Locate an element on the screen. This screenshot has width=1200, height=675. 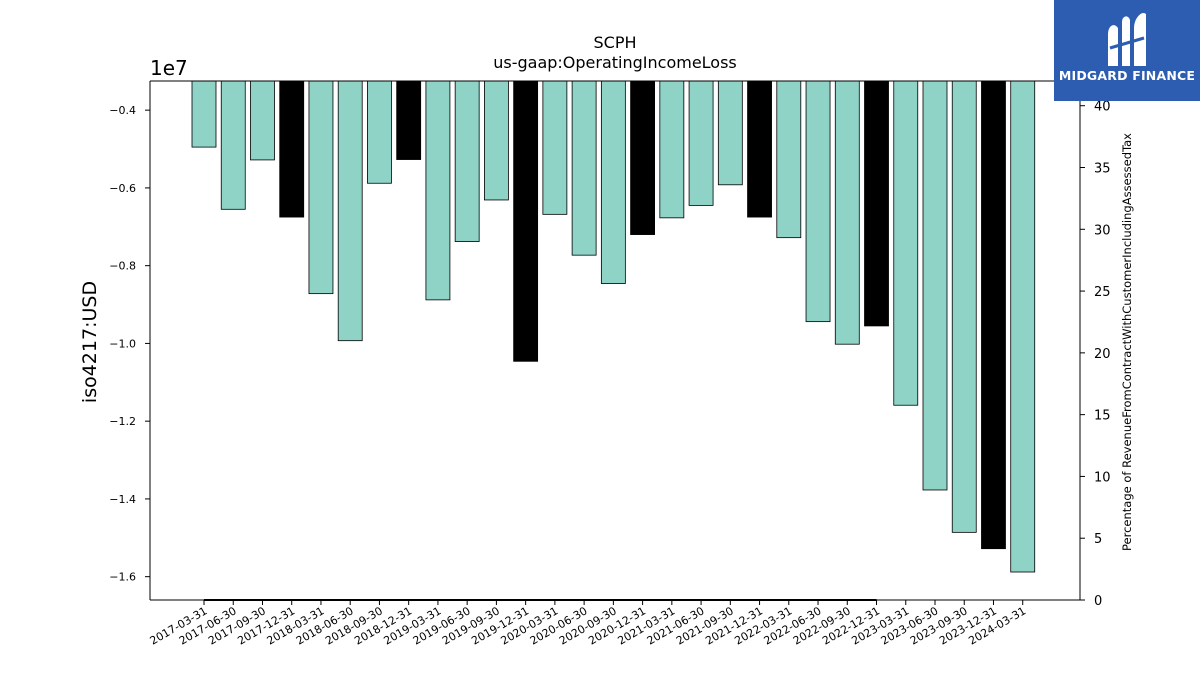
y-right-tick-label: 25 is located at coordinates (1102, 292).